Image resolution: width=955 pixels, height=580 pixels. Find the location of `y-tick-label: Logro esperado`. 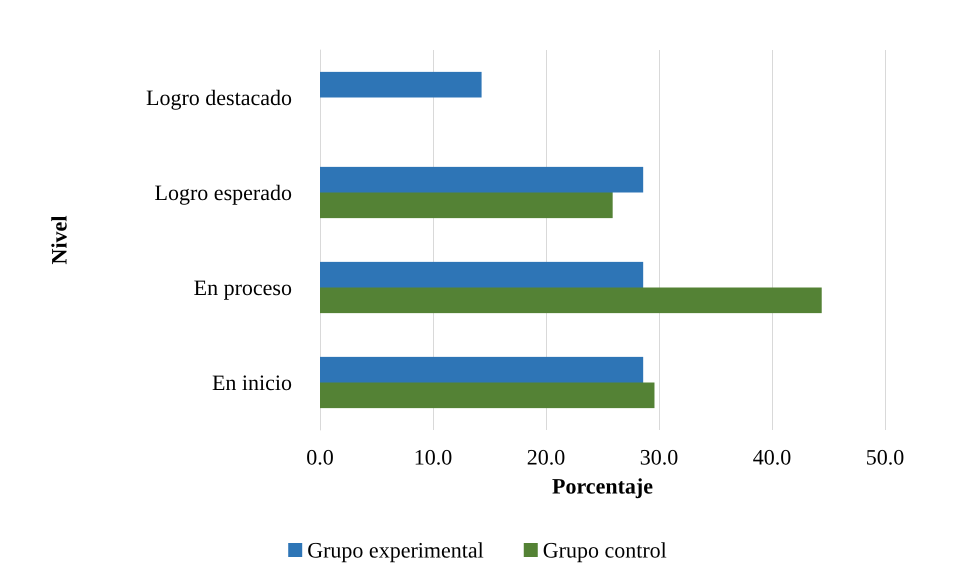

y-tick-label: Logro esperado is located at coordinates (223, 192).